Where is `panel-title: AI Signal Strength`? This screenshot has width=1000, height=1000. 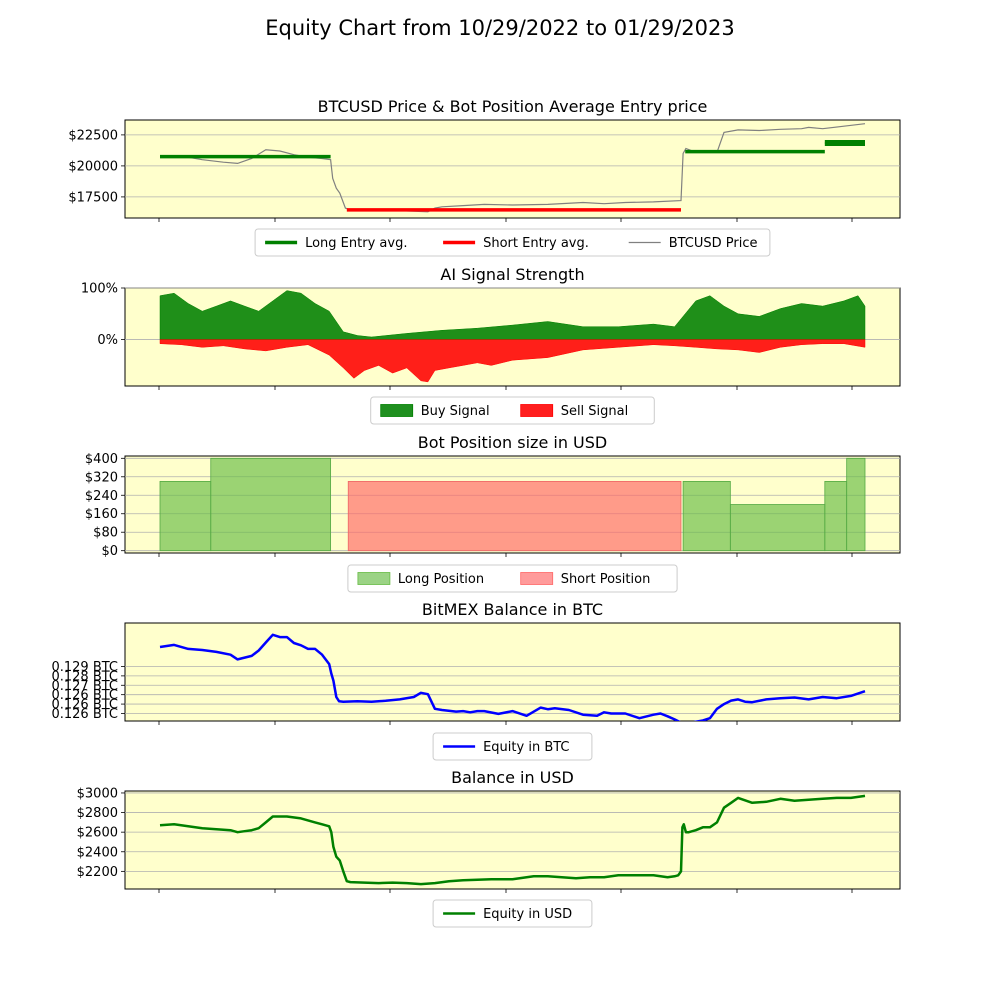
panel-title: AI Signal Strength is located at coordinates (512, 274).